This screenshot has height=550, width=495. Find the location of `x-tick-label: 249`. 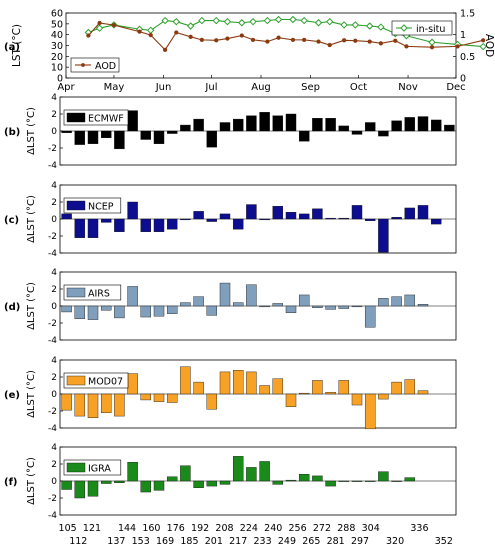

x-tick-label: 249 is located at coordinates (287, 541).